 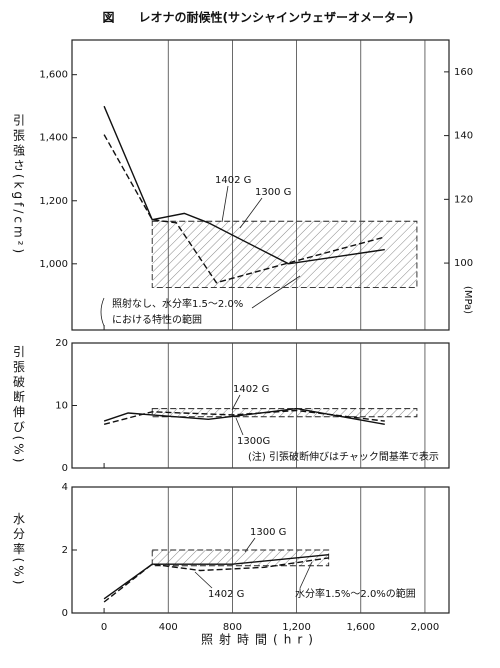 I want to click on annotation: 水分率1.5%～2.0%の範囲, so click(x=355, y=593).